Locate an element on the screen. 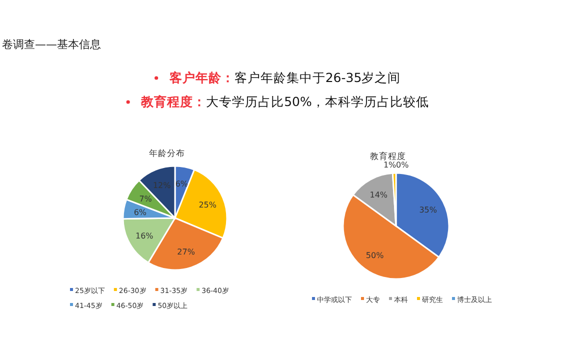 This screenshot has width=570, height=360. text: 0% is located at coordinates (402, 165).